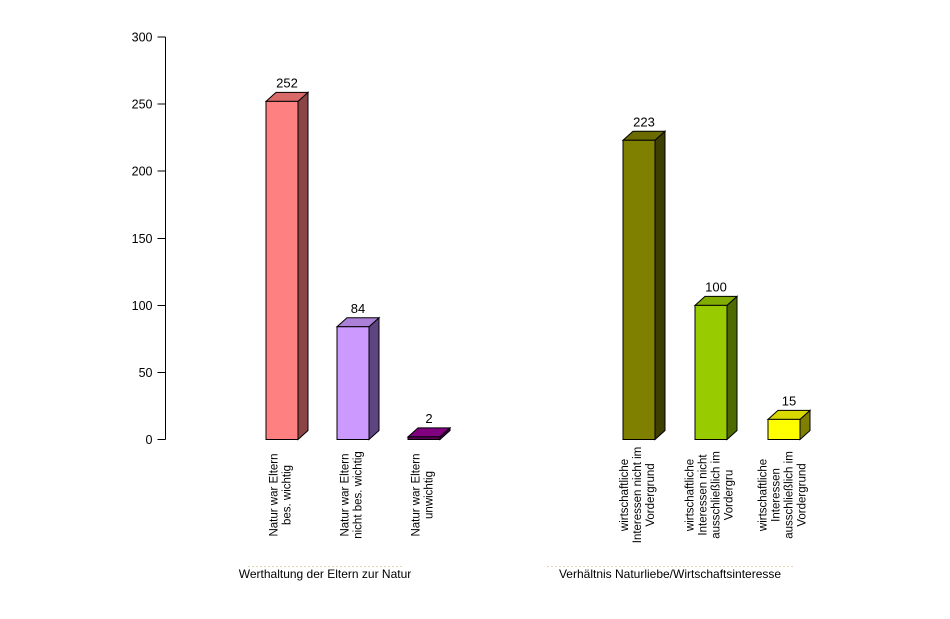 The width and height of the screenshot is (950, 619). What do you see at coordinates (142, 239) in the screenshot?
I see `y-axis-tick-label: 150` at bounding box center [142, 239].